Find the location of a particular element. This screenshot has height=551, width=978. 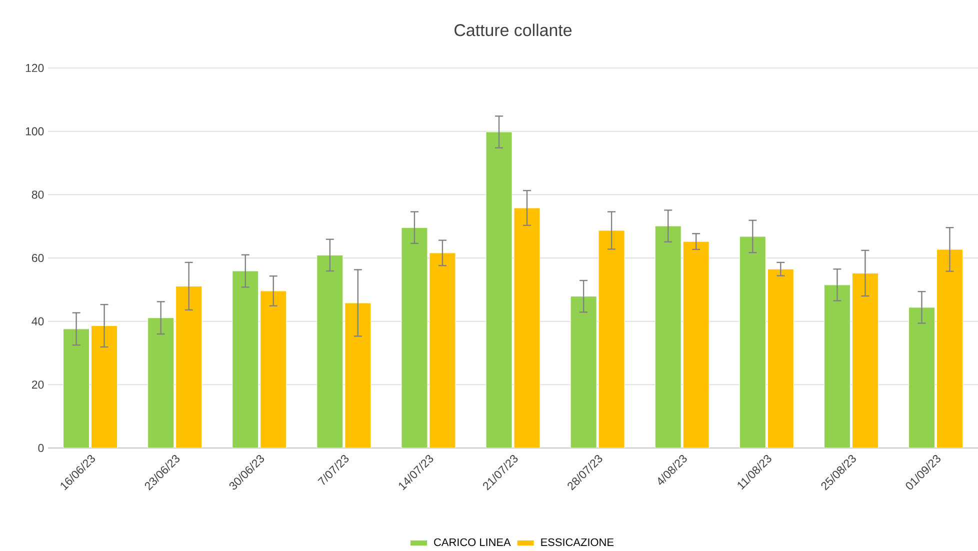

y-tick-label: 20 is located at coordinates (38, 384).